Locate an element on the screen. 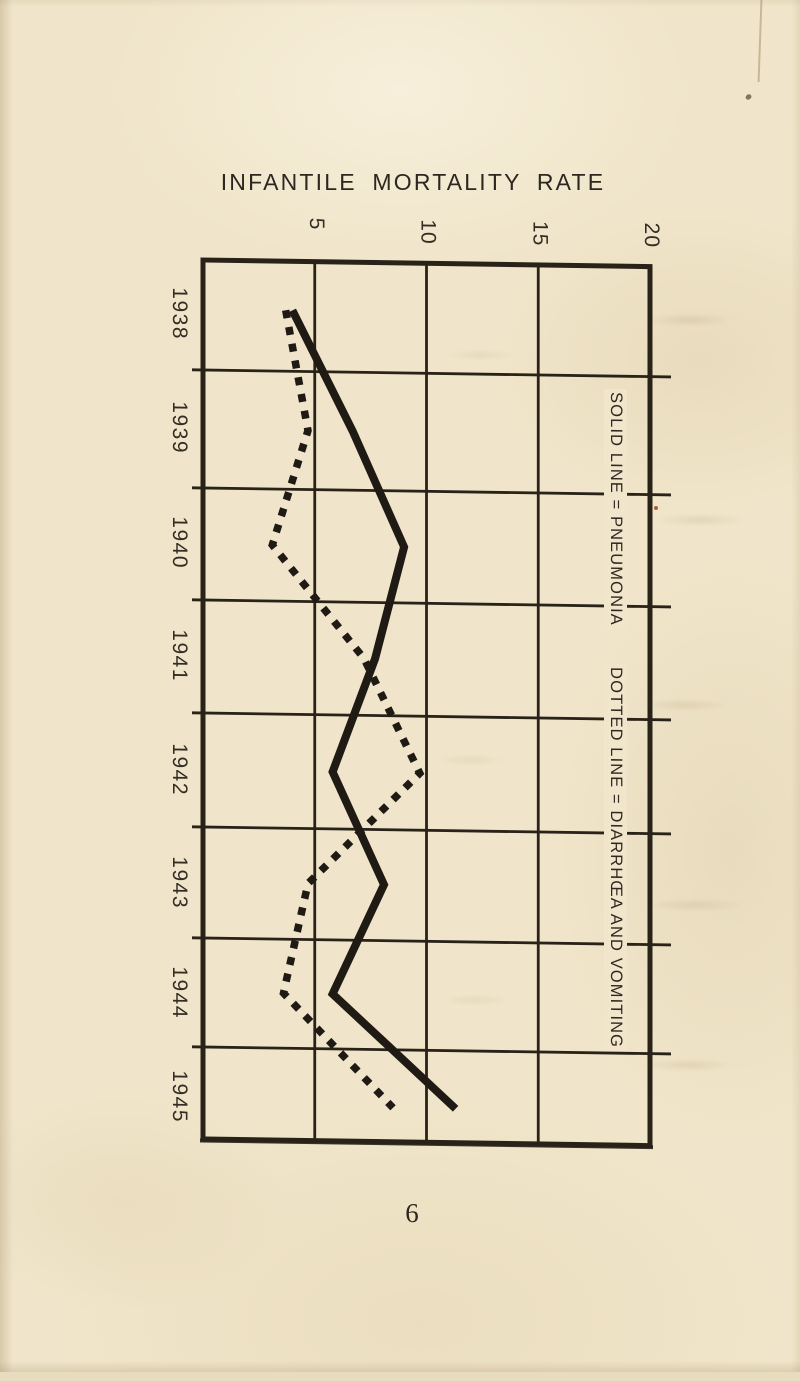 The width and height of the screenshot is (800, 1381). legend-dotted-line-diarrhoea: DOTTED LINE = DIARRHŒA AND VOMITING is located at coordinates (615, 857).